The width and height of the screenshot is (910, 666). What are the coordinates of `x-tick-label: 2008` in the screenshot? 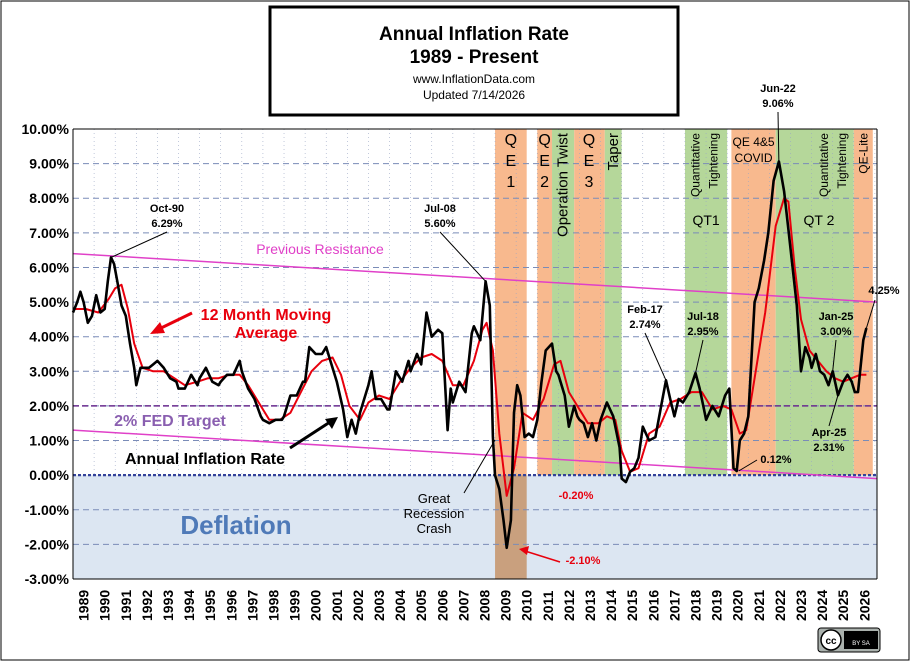 It's located at (484, 605).